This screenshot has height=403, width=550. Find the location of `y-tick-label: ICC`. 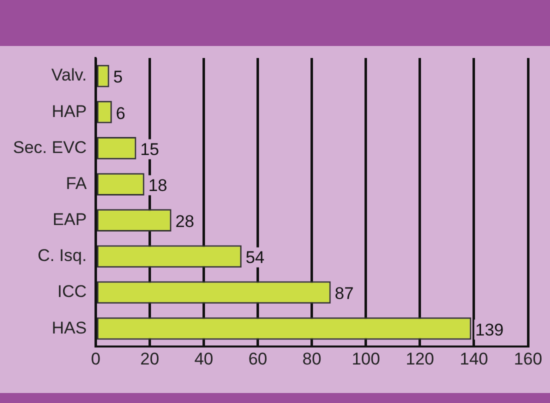

y-tick-label: ICC is located at coordinates (72, 292).